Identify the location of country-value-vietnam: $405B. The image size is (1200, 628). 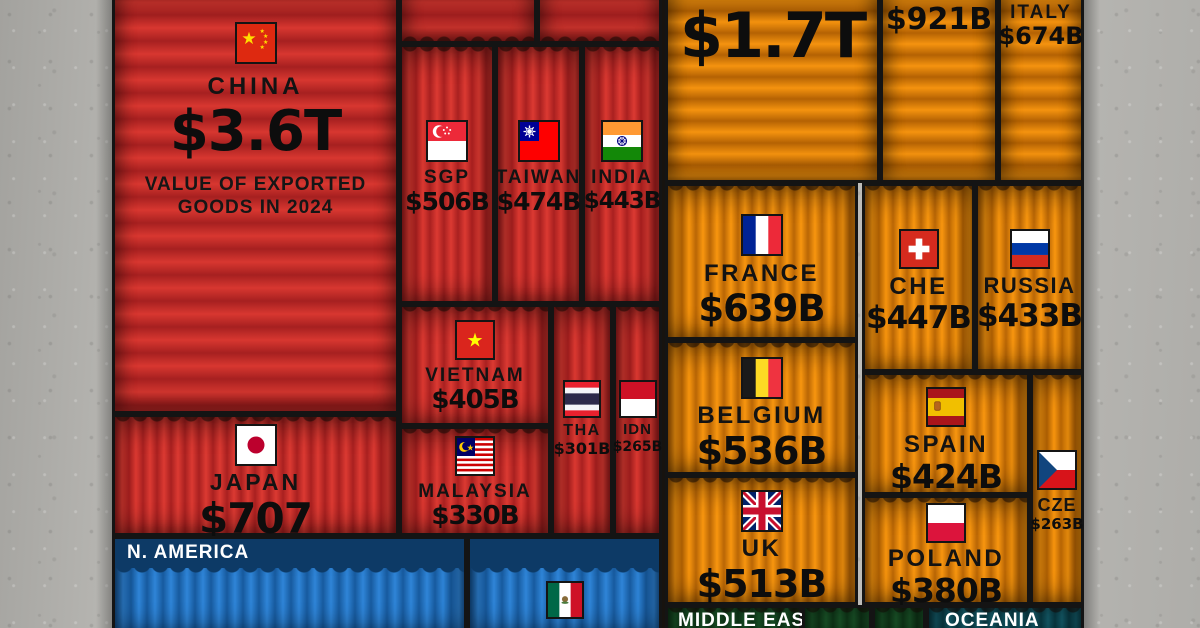
(475, 400).